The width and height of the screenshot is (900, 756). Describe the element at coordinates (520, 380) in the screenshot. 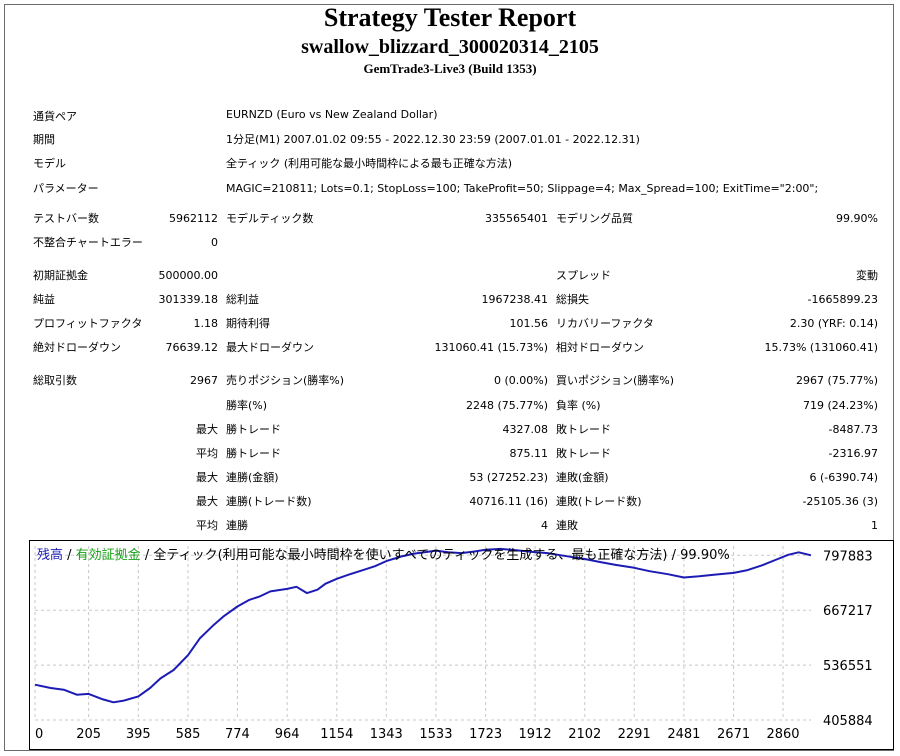

I see `short-positions-value: 0 (0.00%)` at that location.